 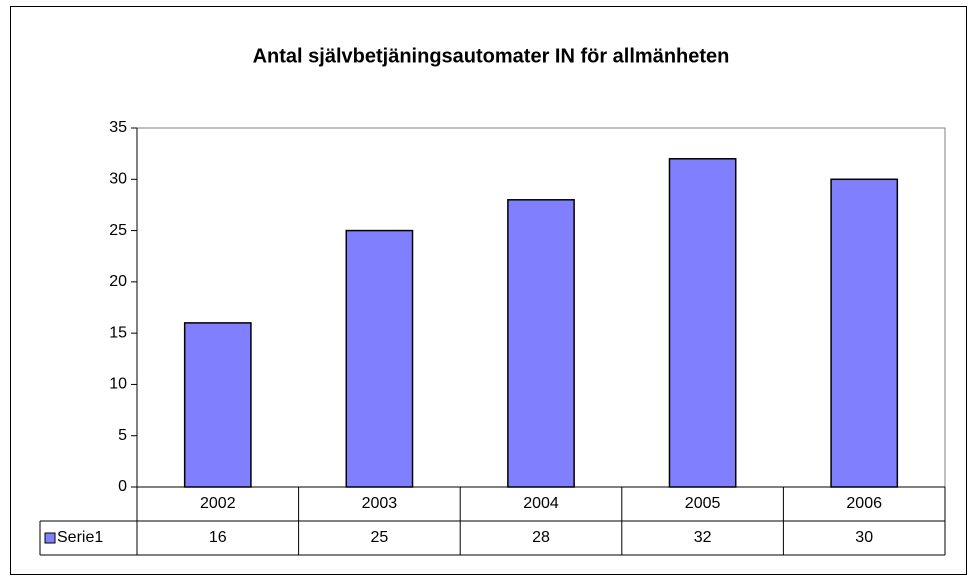 I want to click on y-tick-label: 30, so click(x=118, y=179).